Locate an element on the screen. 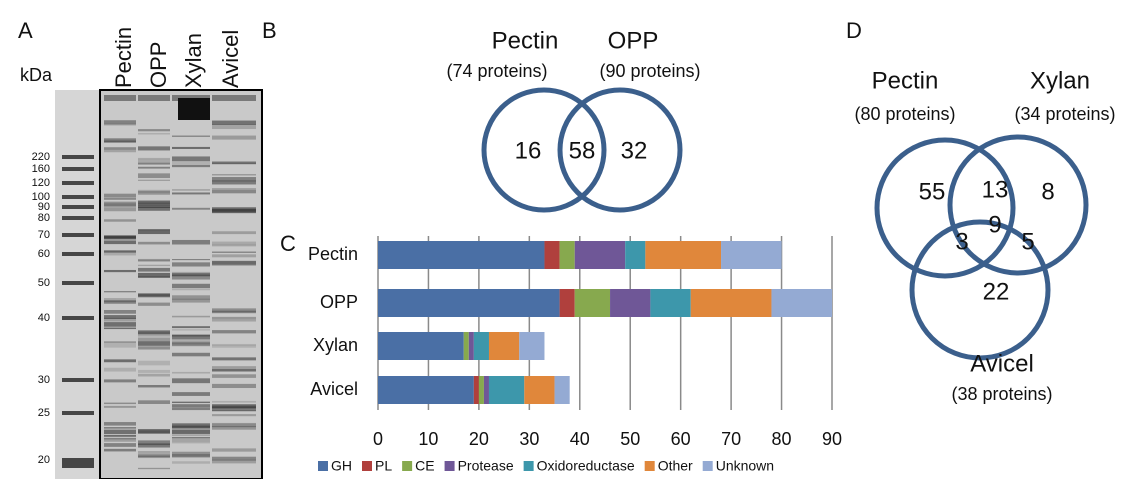 The height and width of the screenshot is (479, 1129). venn-text: Avicel is located at coordinates (1002, 363).